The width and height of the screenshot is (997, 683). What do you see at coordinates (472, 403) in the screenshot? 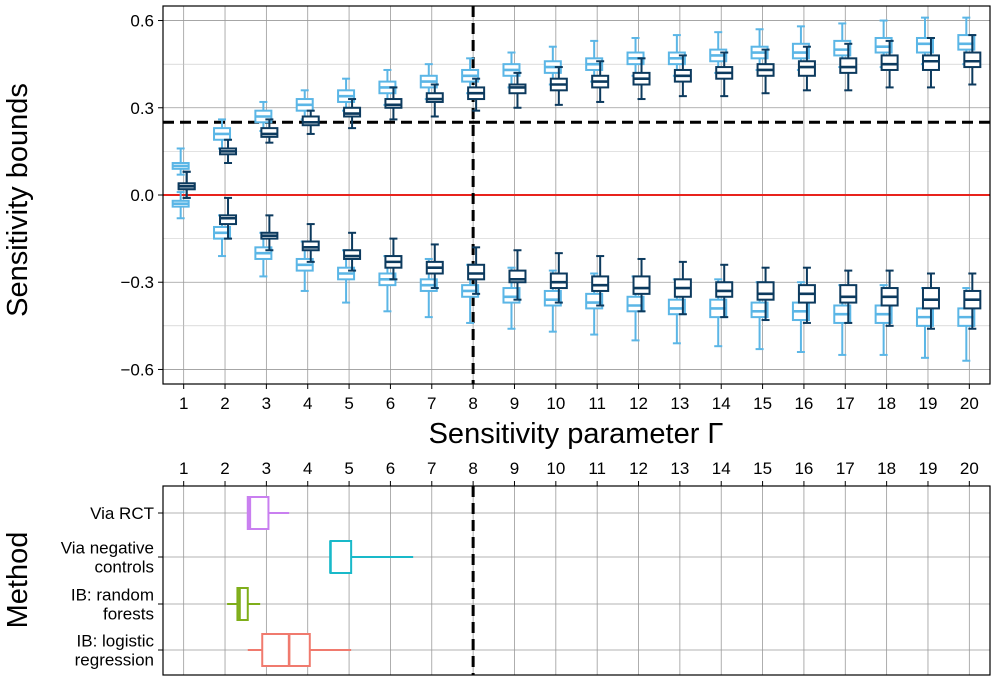
I see `top-x-tick-label-8: 8` at bounding box center [472, 403].